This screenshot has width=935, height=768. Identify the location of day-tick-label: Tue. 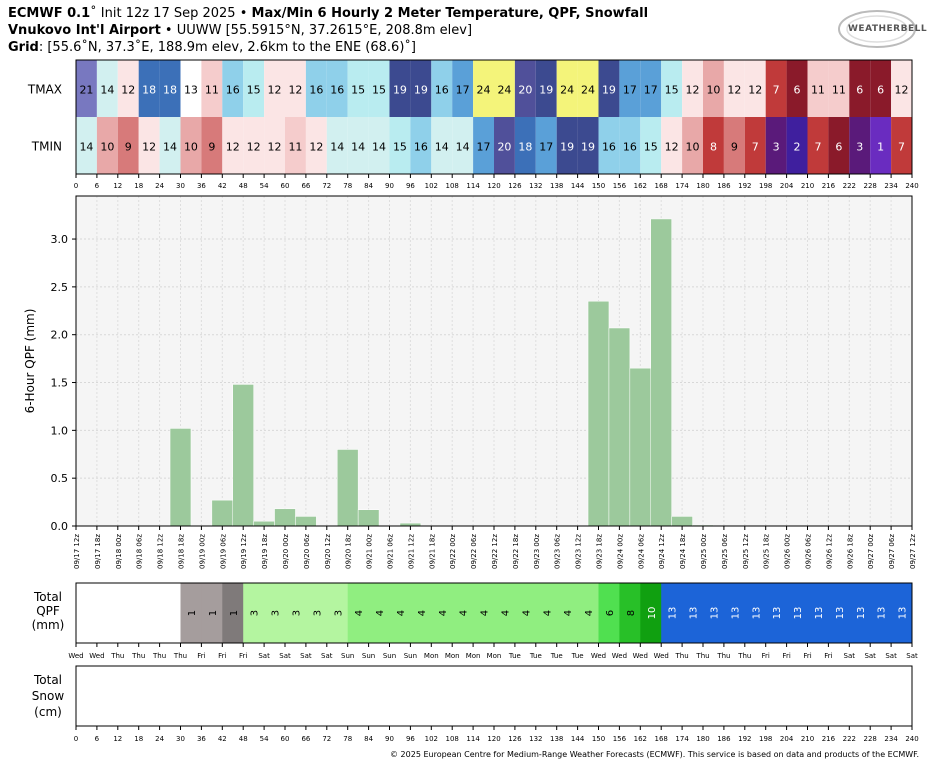
(577, 656).